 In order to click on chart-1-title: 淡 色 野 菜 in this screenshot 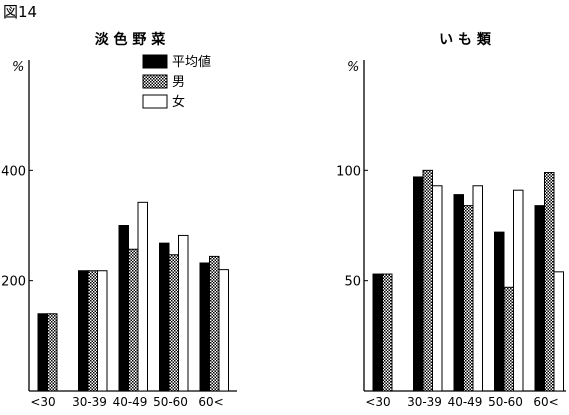, I will do `click(131, 39)`.